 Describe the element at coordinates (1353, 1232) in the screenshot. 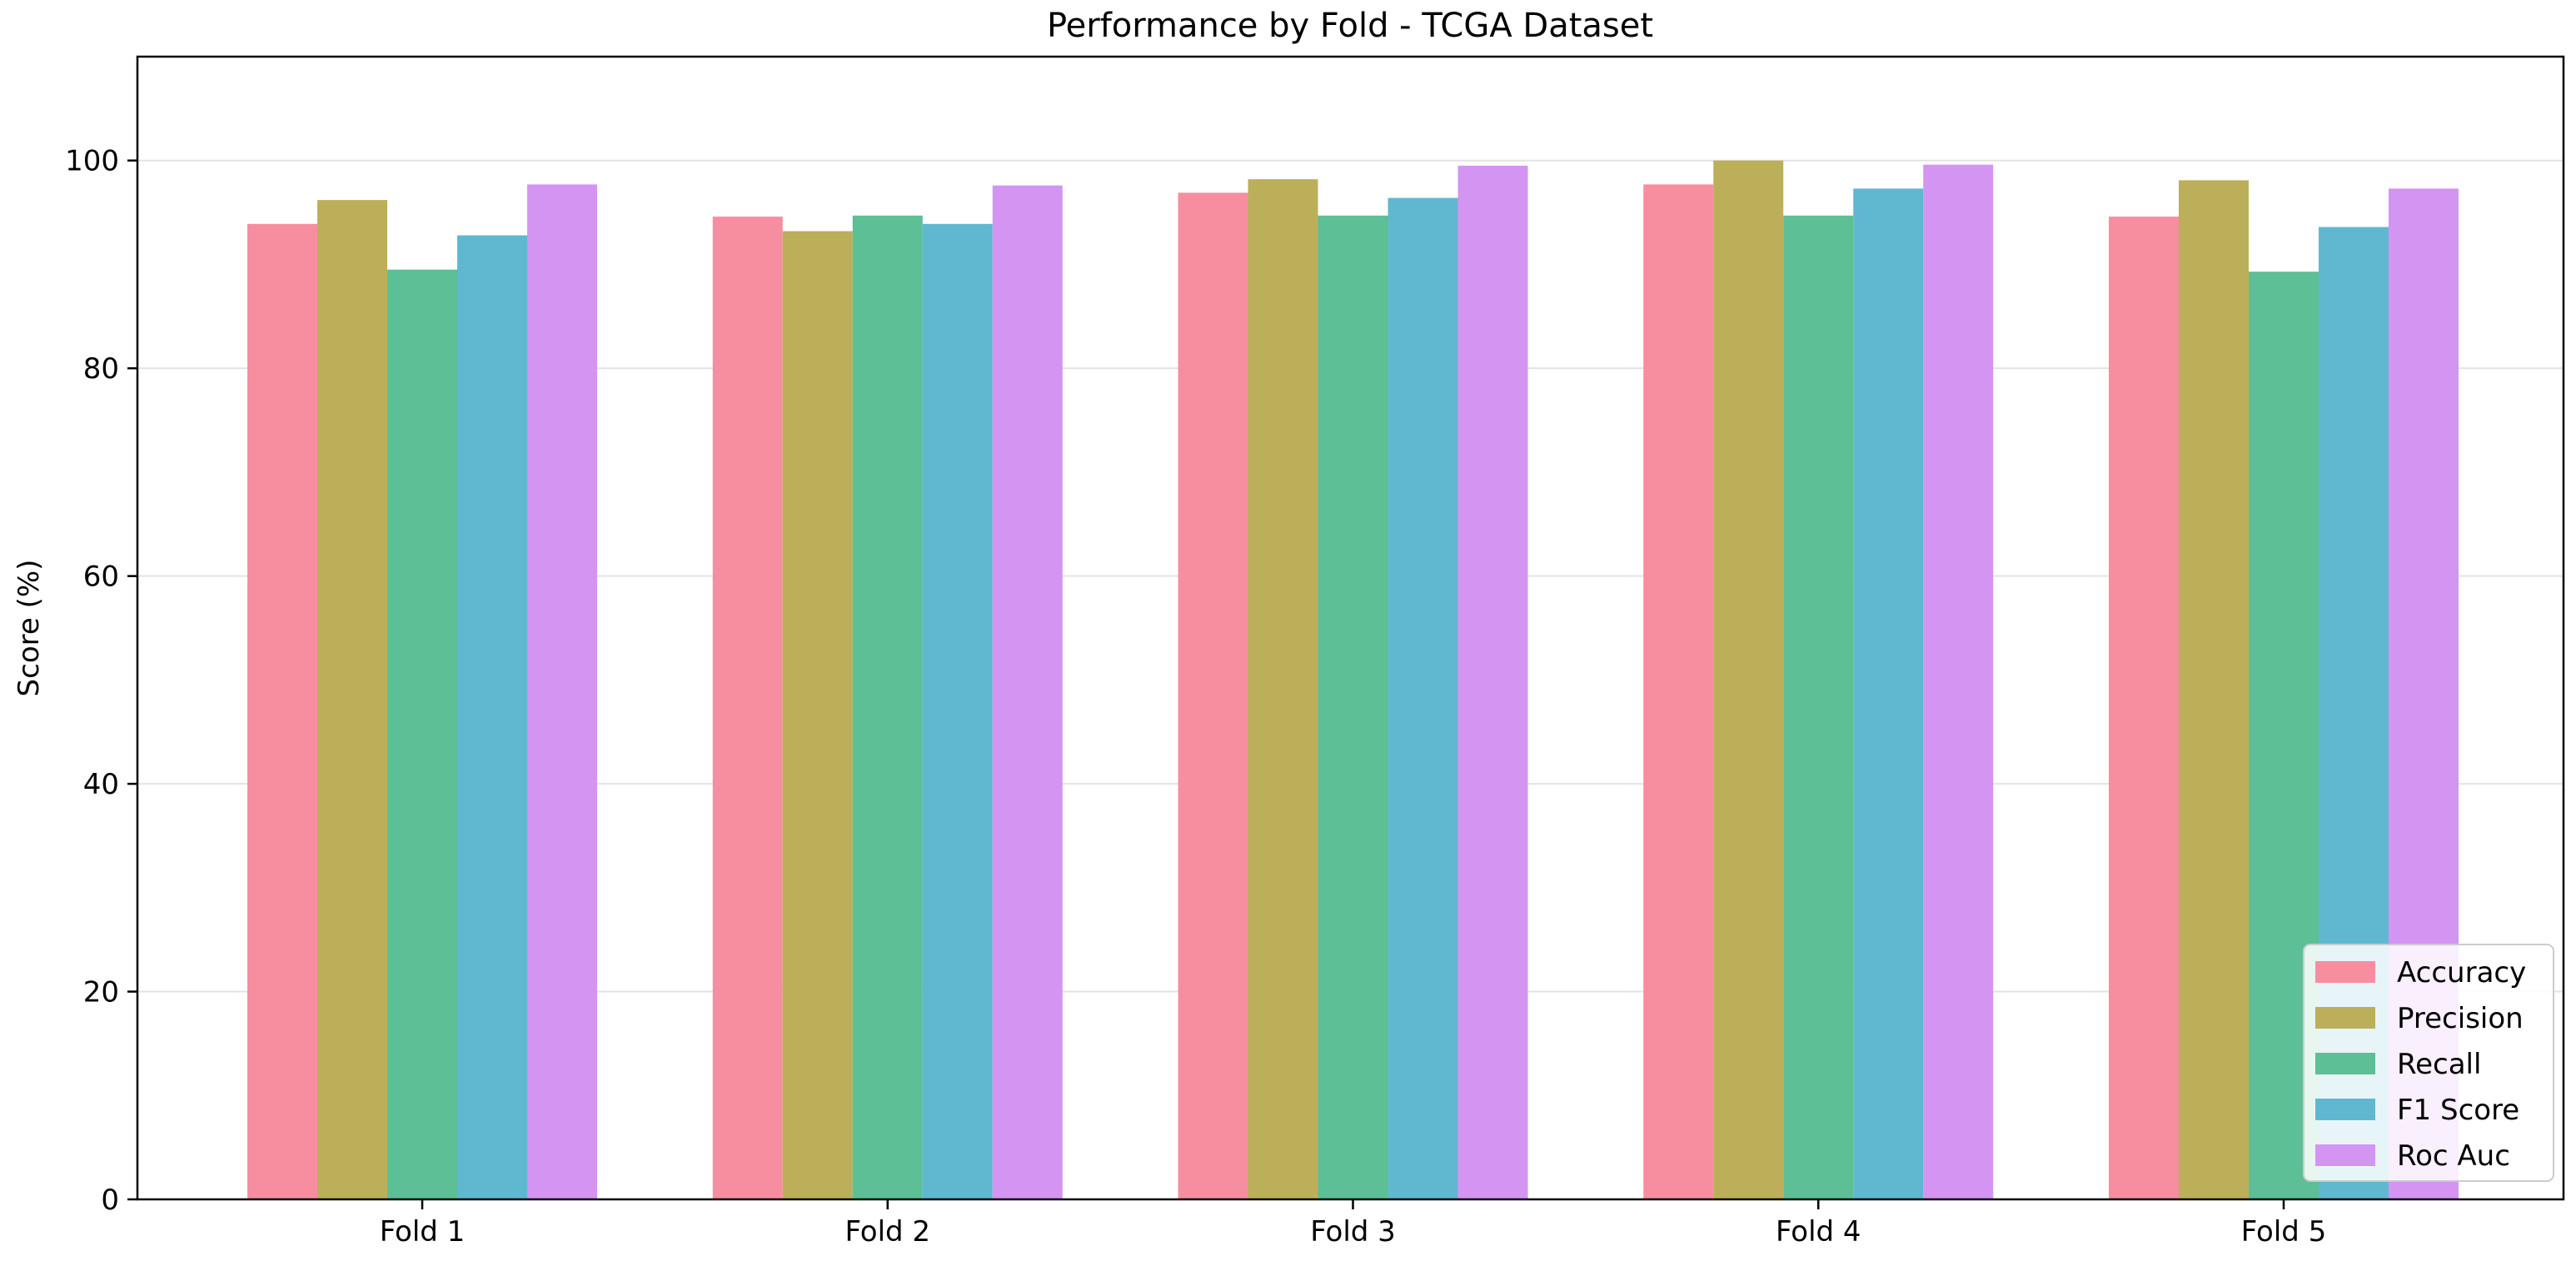

I see `x-tick-label: Fold 3` at that location.